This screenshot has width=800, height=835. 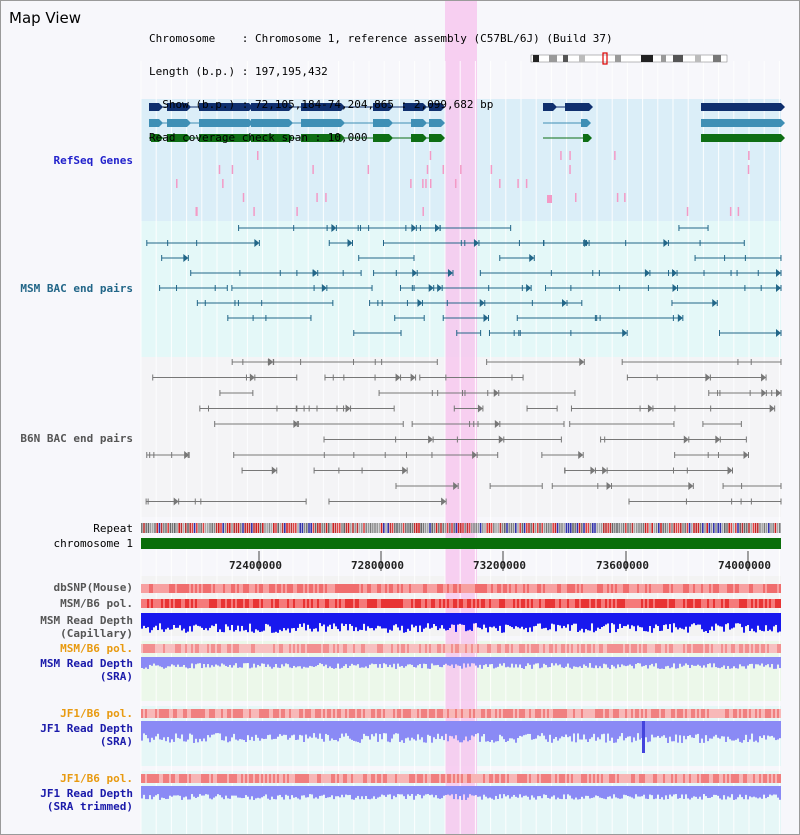 I want to click on sra-trimmed-sublabel: (SRA trimmed), so click(x=89, y=806).